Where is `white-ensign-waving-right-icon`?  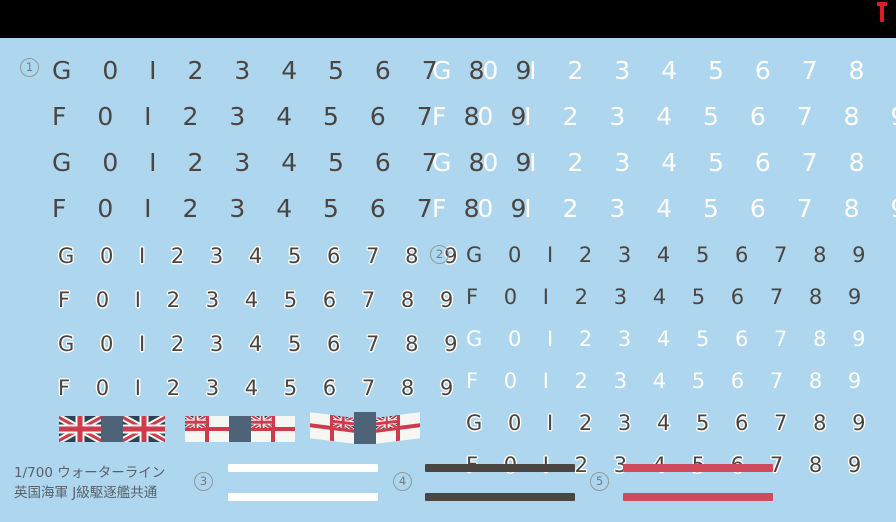
white-ensign-waving-right-icon is located at coordinates (398, 428).